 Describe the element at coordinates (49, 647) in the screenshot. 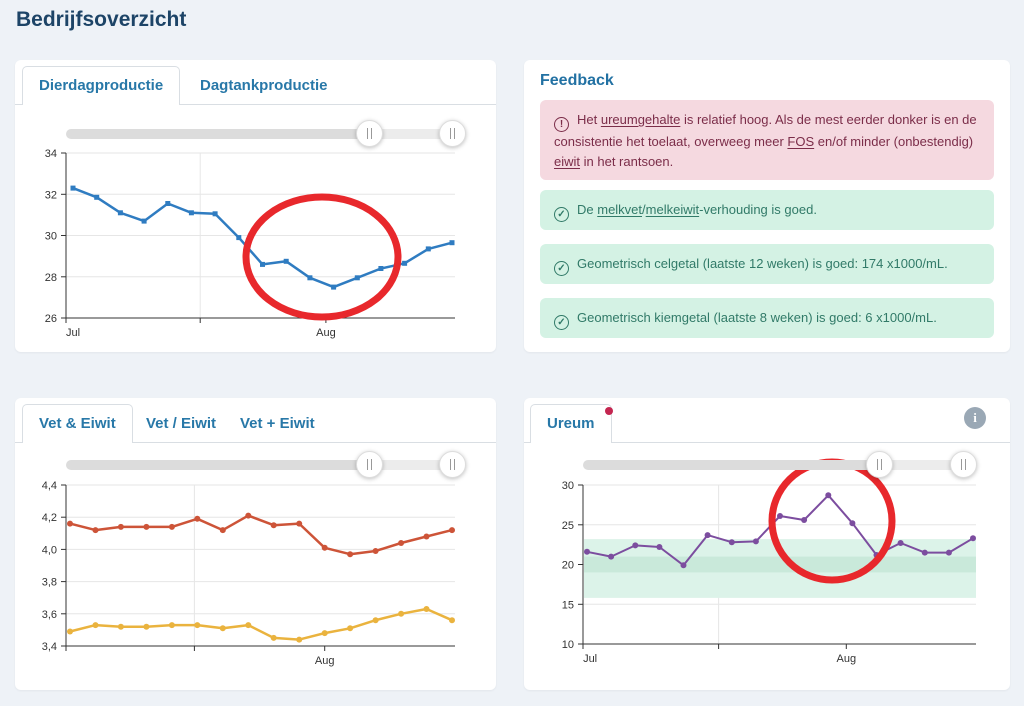

I see `svg-text: 3,4` at that location.